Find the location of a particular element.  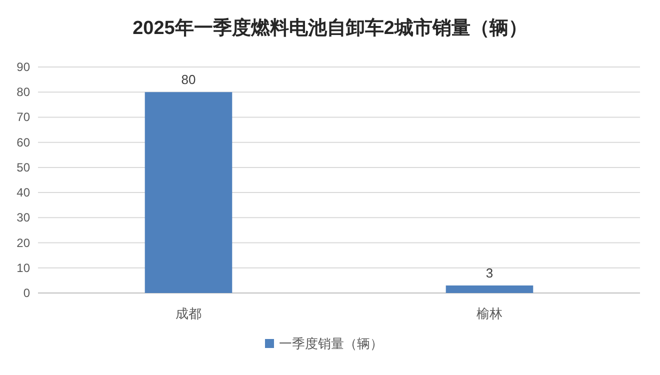

chart-title: 2025年一季度燃料电池自卸车2城市销量（辆） is located at coordinates (330, 28).